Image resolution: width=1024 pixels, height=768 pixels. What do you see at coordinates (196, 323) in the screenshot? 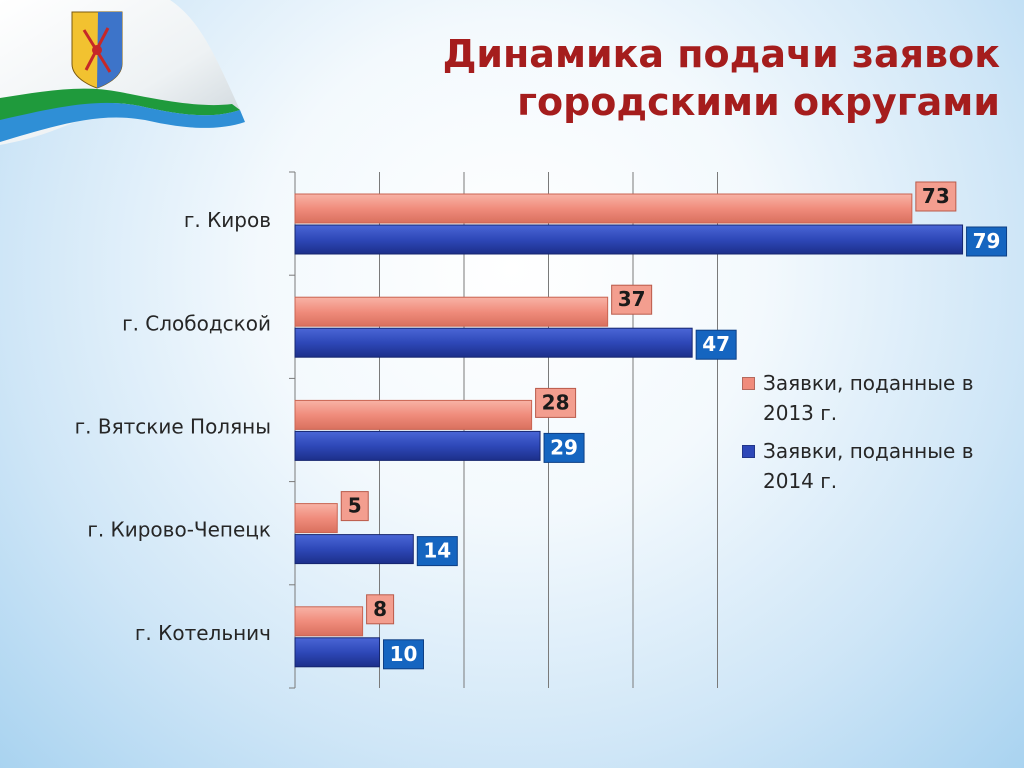
I see `category-label: г. Слободской` at bounding box center [196, 323].